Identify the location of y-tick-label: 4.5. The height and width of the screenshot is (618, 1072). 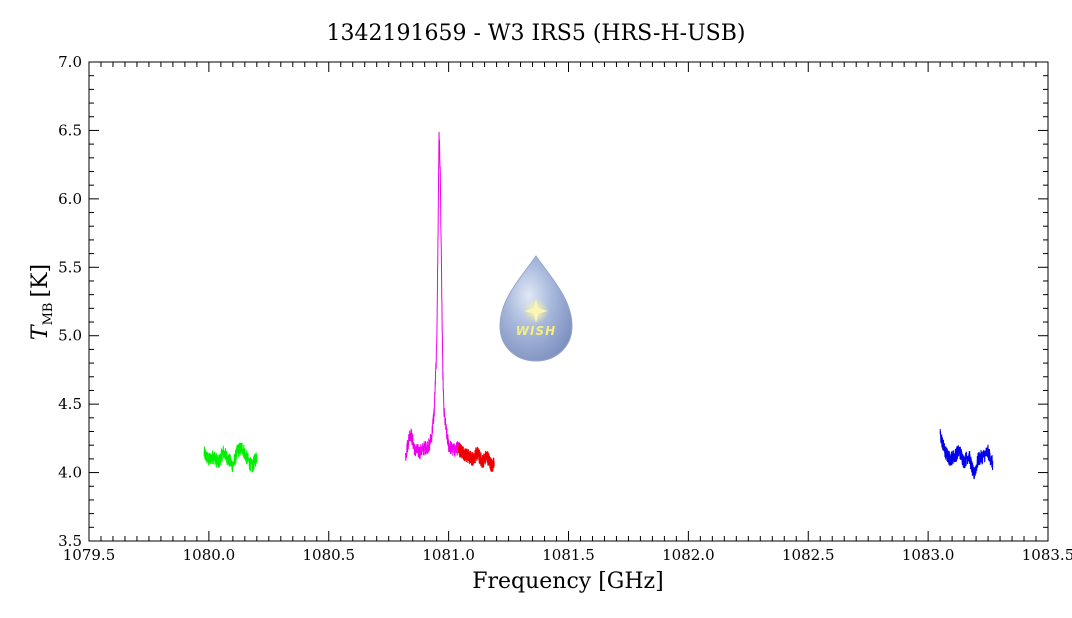
(70, 404).